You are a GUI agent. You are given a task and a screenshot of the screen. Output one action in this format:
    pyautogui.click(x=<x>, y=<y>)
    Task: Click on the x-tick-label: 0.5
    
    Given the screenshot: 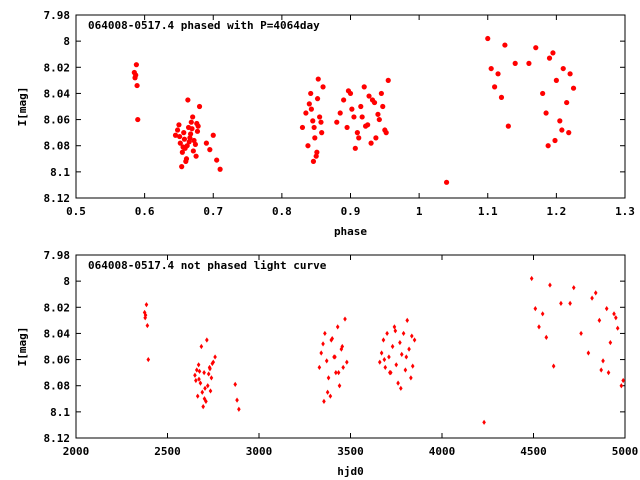 What is the action you would take?
    pyautogui.click(x=76, y=211)
    